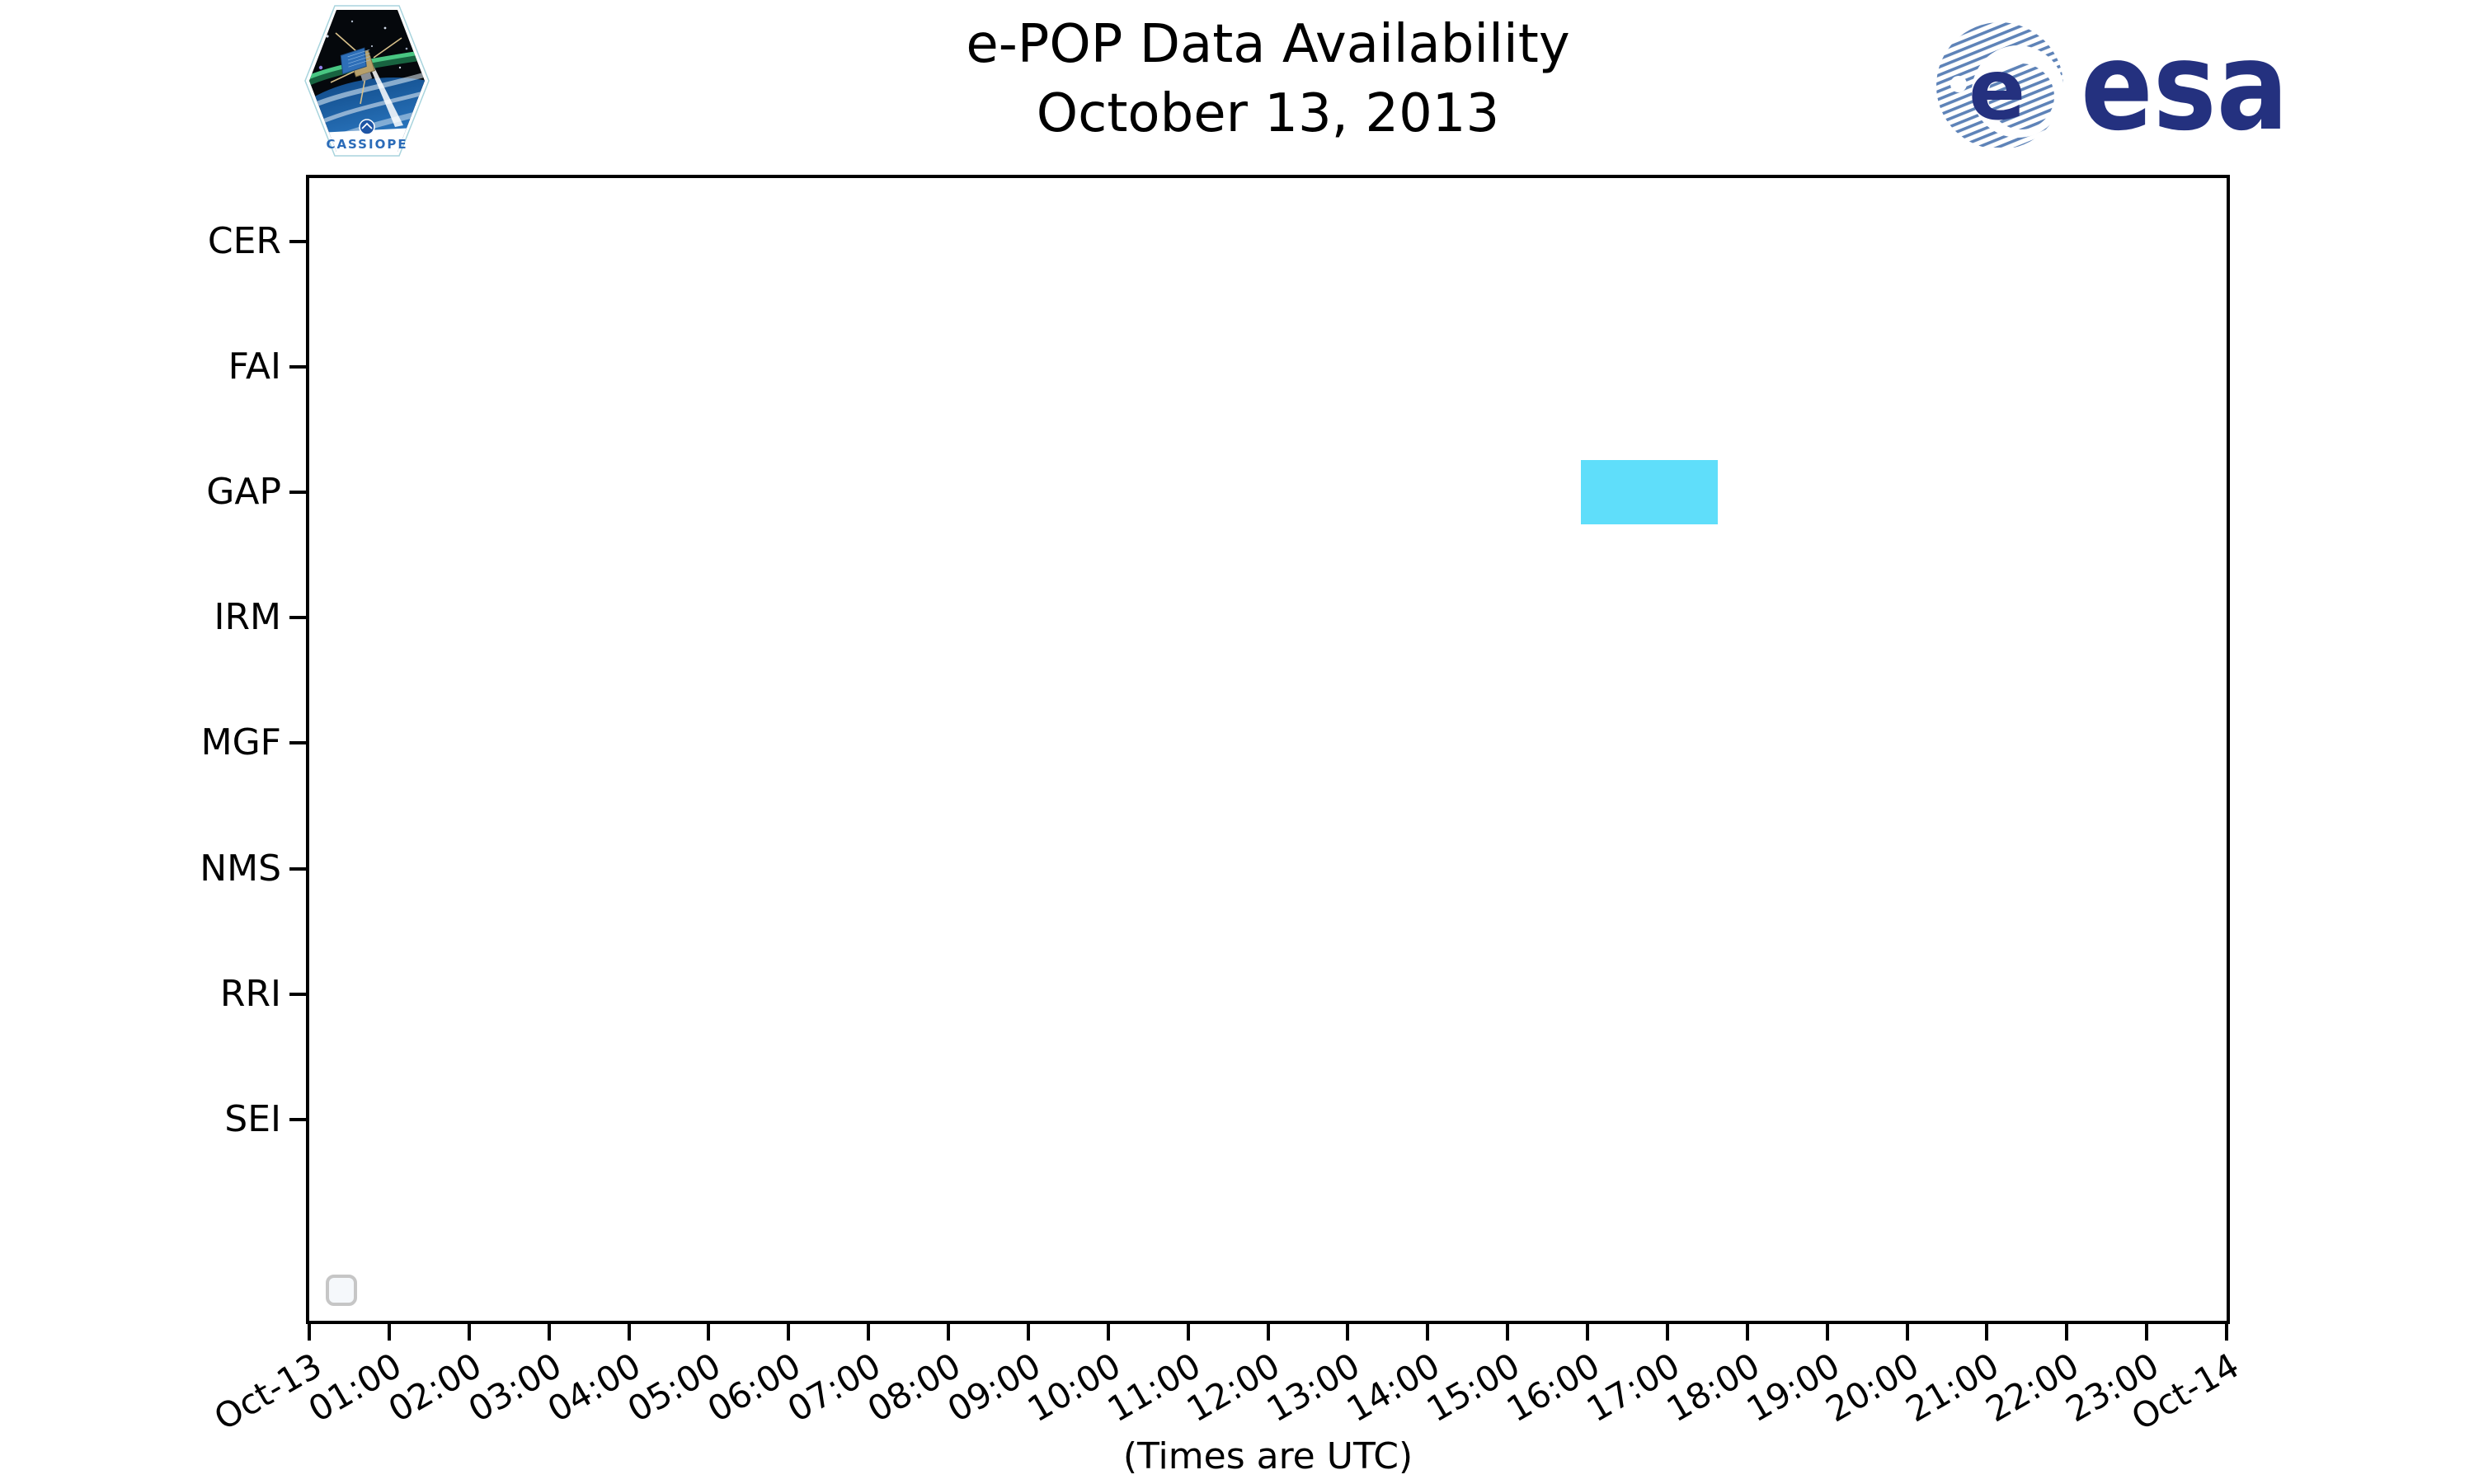  Describe the element at coordinates (1073, 1387) in the screenshot. I see `x-tick-label-10: 10:00` at that location.